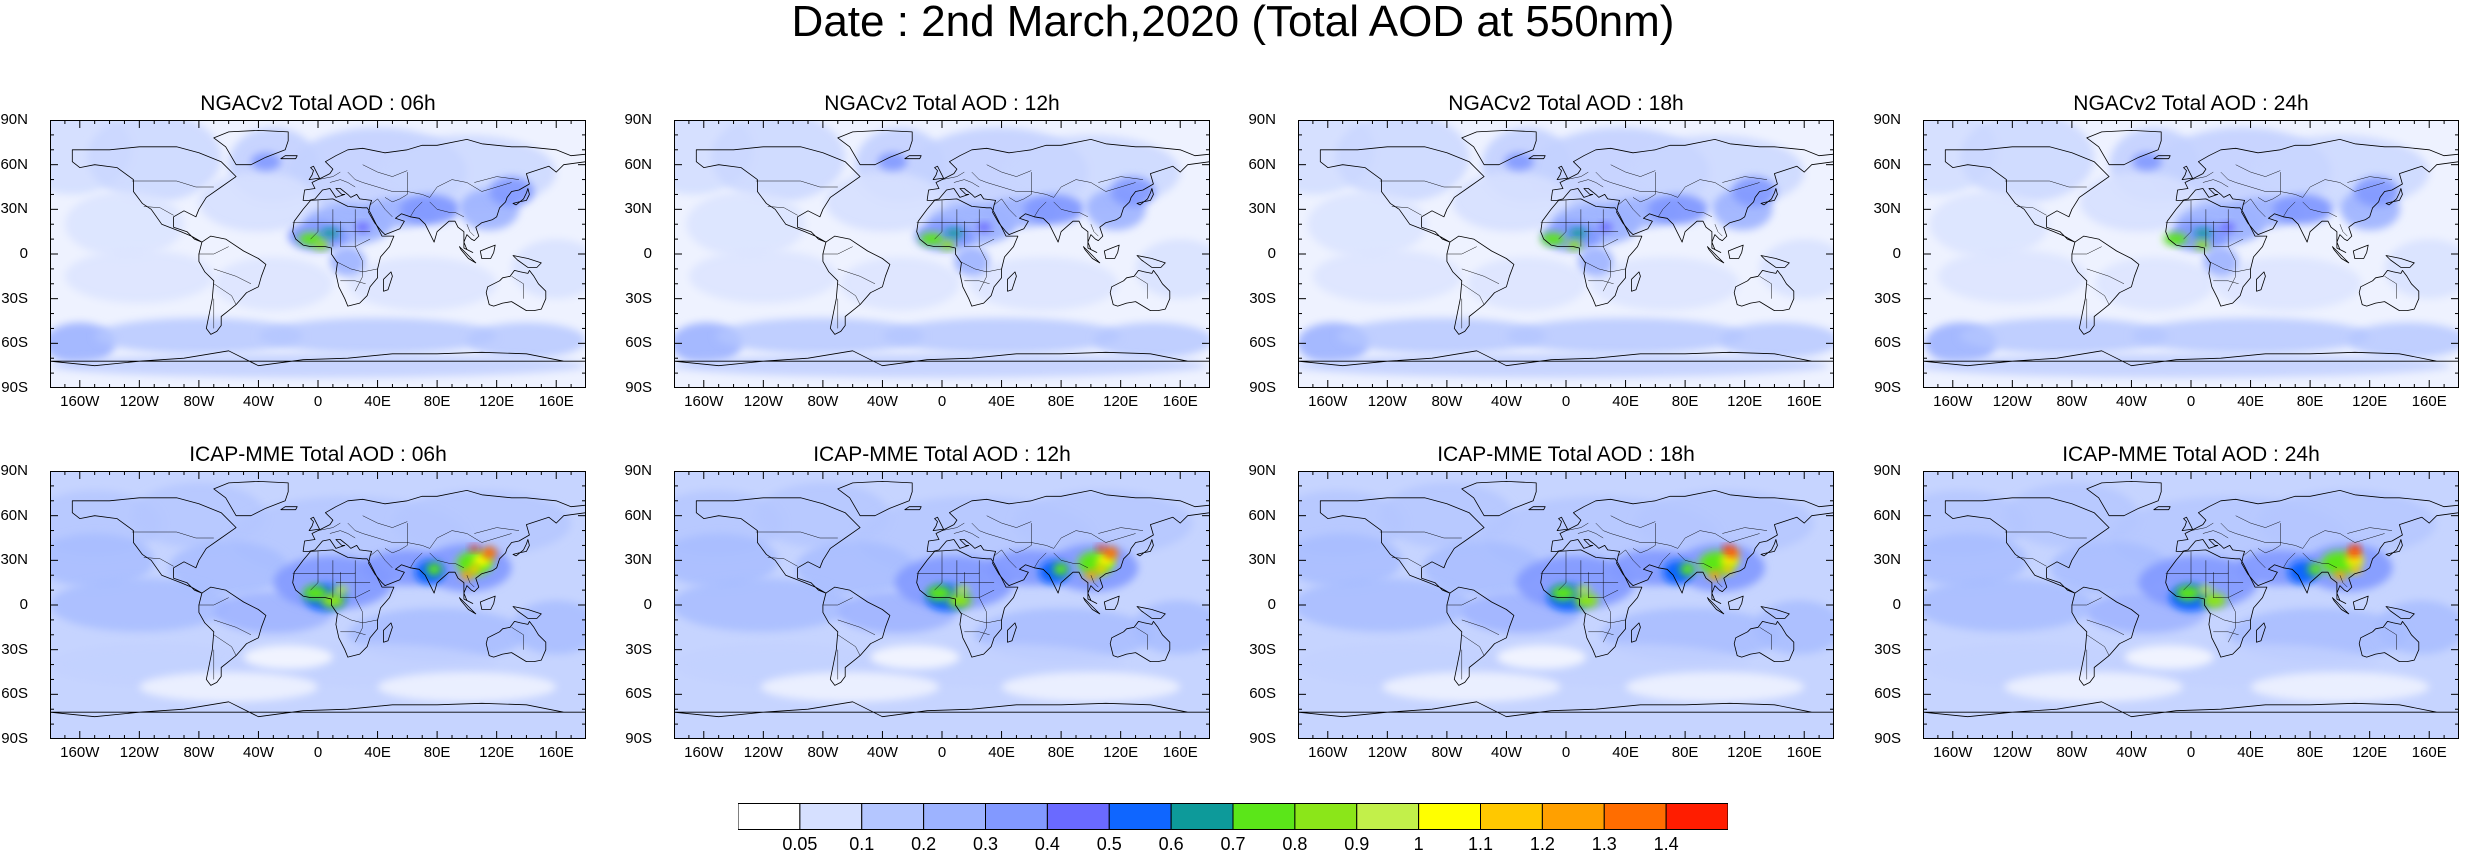 This screenshot has height=854, width=2466. Describe the element at coordinates (1061, 752) in the screenshot. I see `lon-label: 80E` at that location.